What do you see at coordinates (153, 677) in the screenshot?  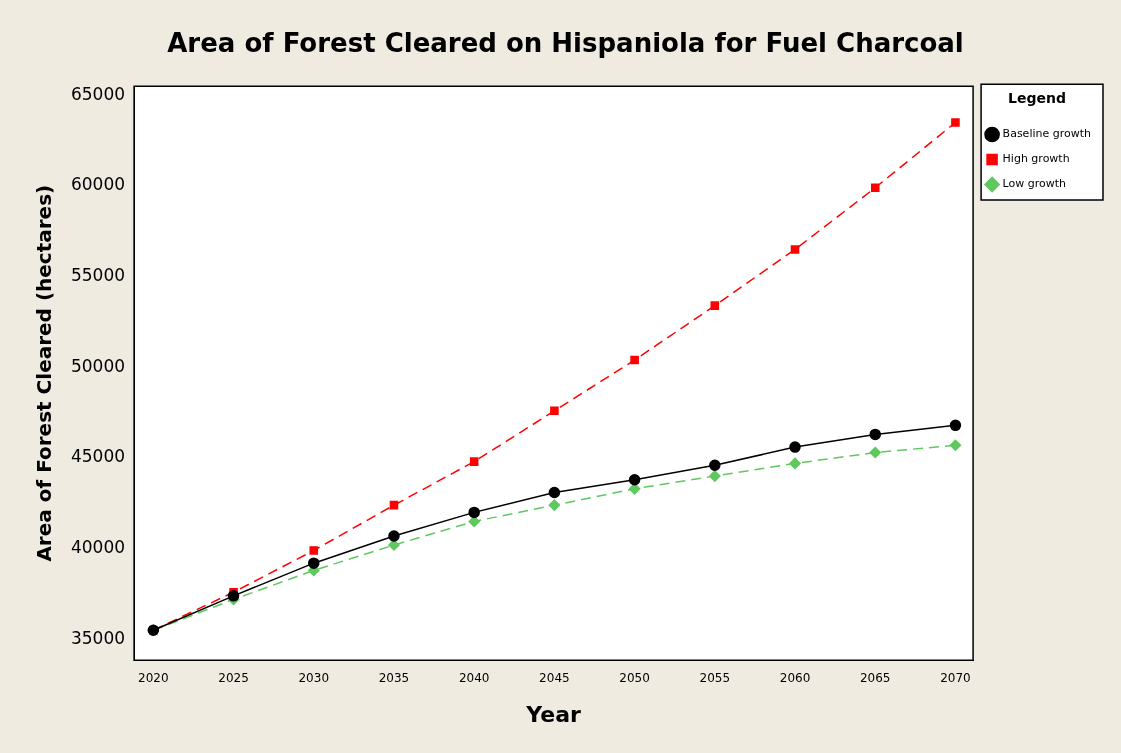 I see `x-tick-label: 2020` at bounding box center [153, 677].